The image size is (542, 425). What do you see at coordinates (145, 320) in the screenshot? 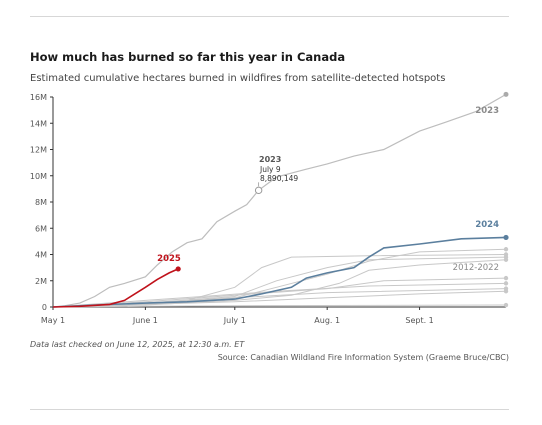
I see `x-tick-label: June 1` at bounding box center [145, 320].